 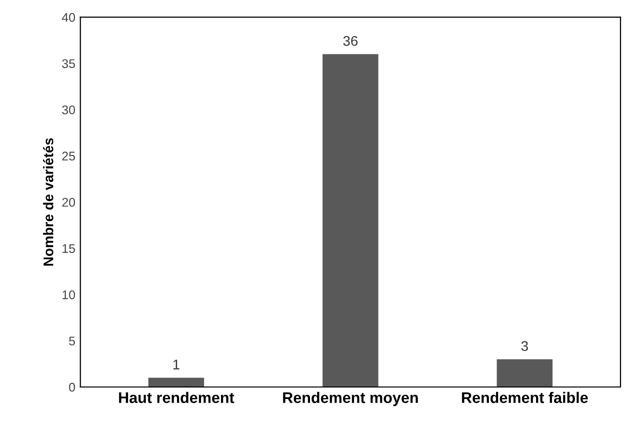 I want to click on y-axis-title: Nombre de variétés, so click(x=48, y=202).